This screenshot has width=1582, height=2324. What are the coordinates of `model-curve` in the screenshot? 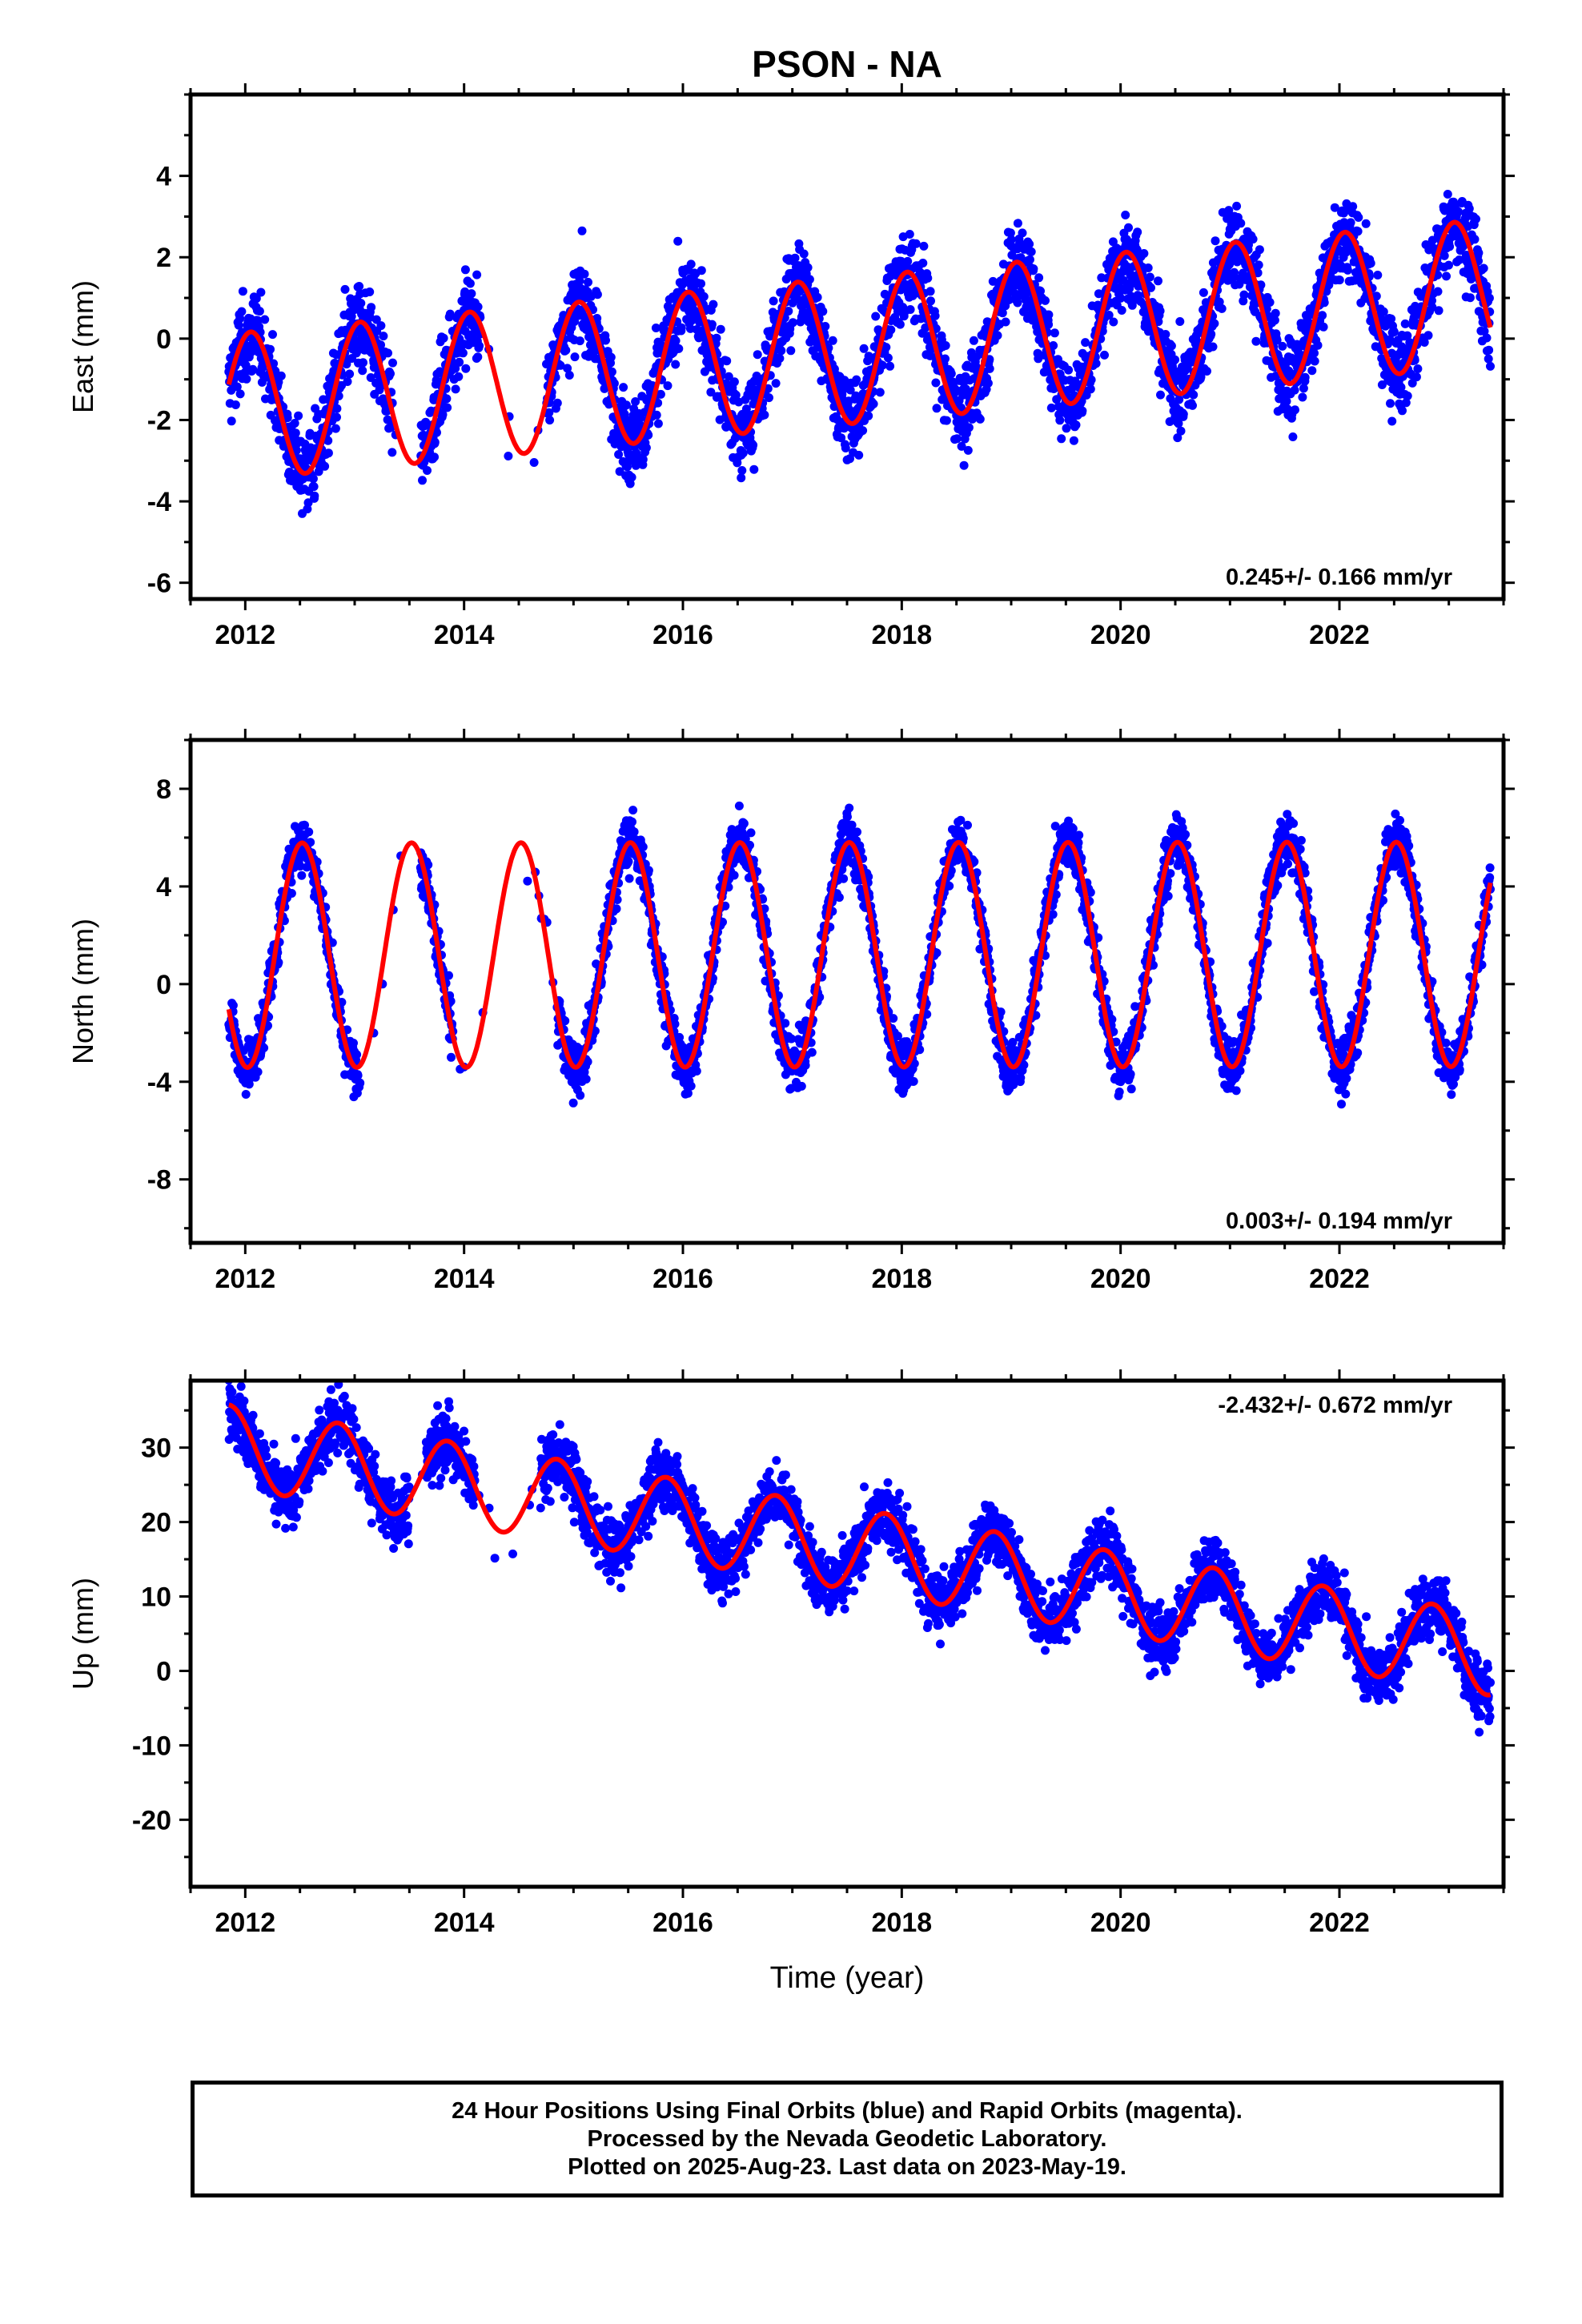 It's located at (859, 347).